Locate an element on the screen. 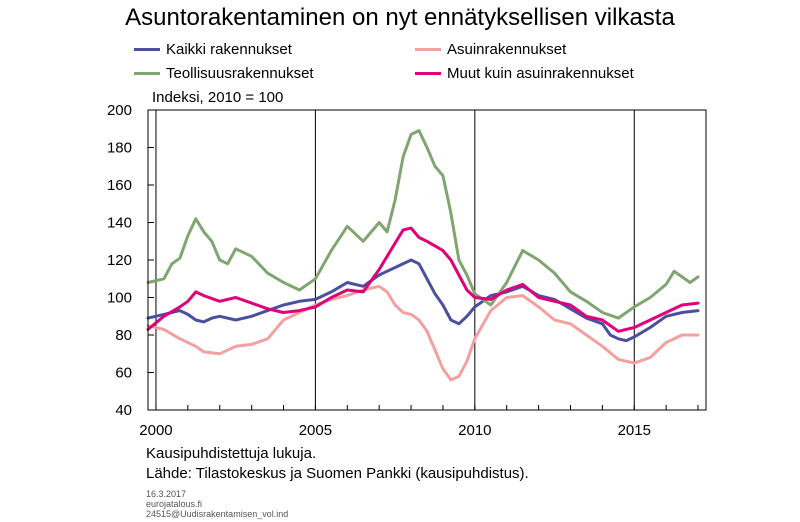 The image size is (800, 522). x-tick-label-2000: 2000 is located at coordinates (155, 430).